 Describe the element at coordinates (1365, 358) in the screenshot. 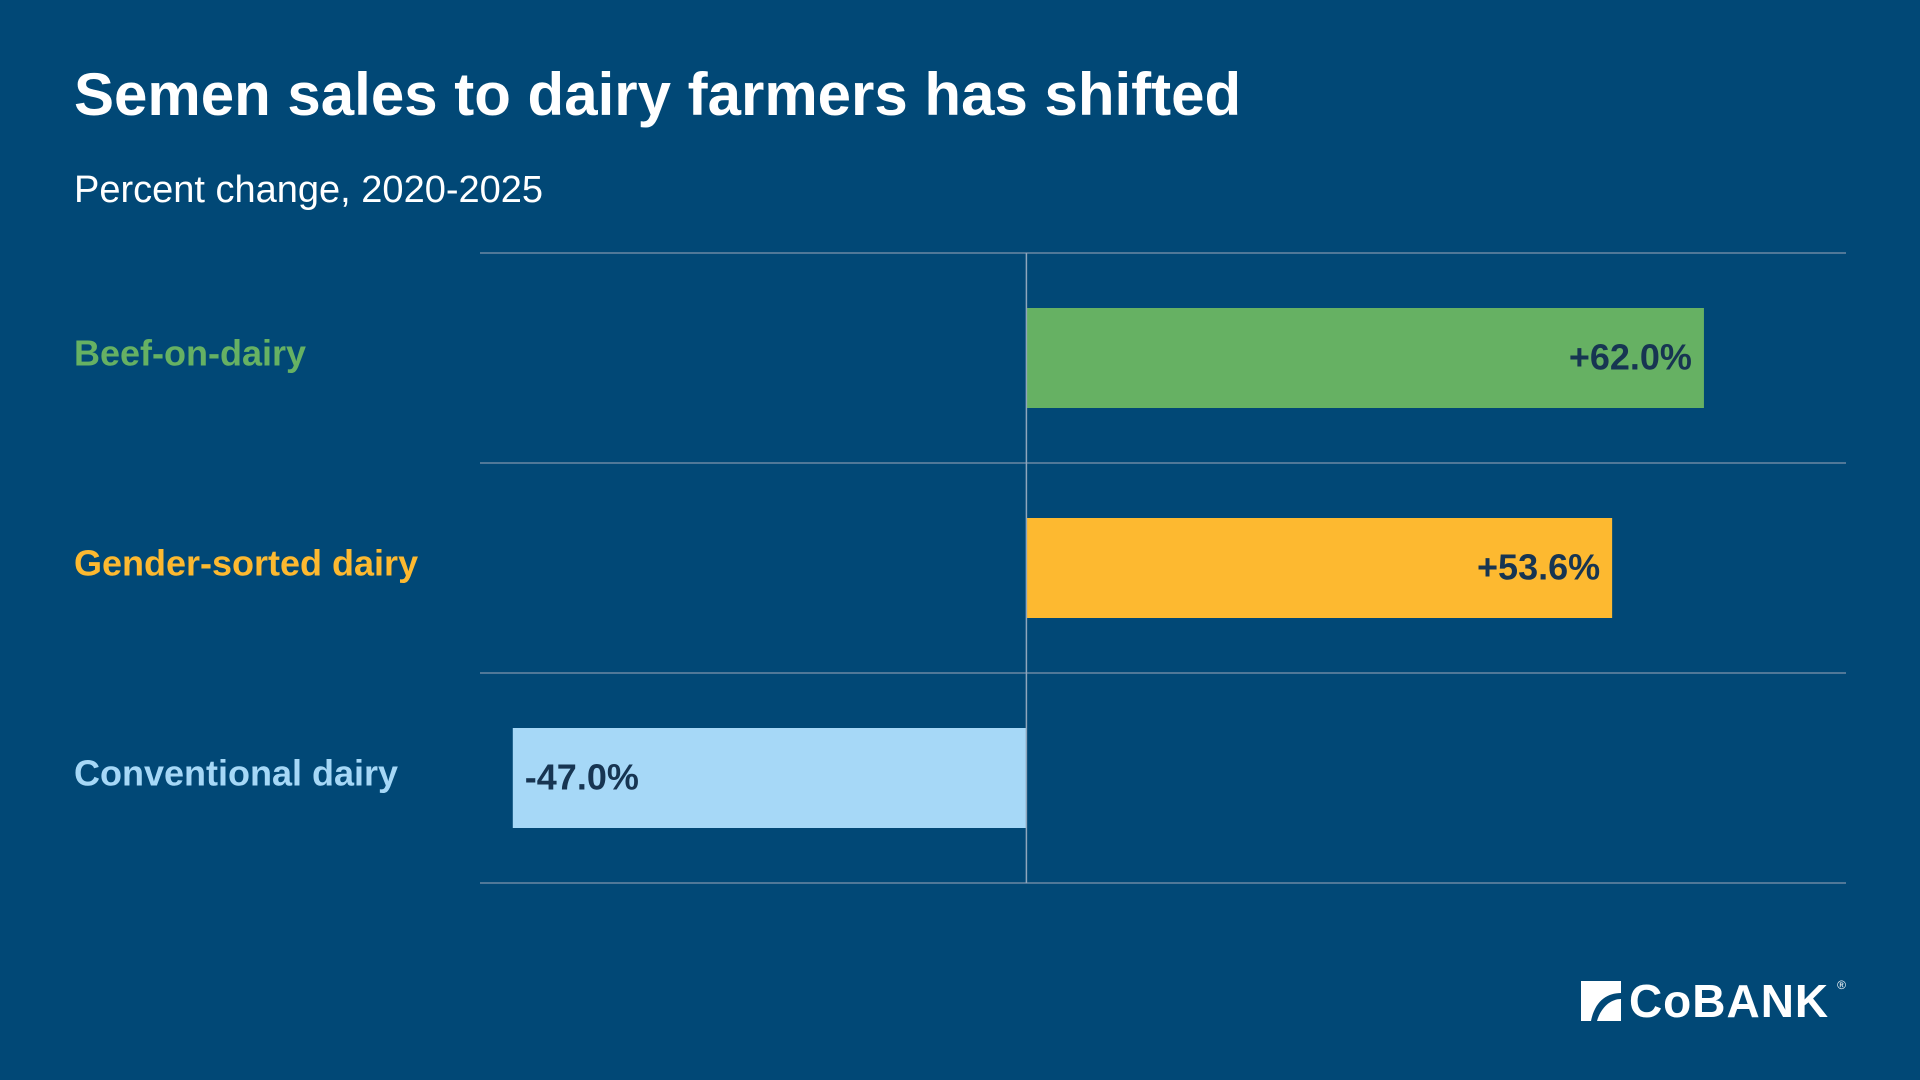

I see `bar-beef-on-dairy` at that location.